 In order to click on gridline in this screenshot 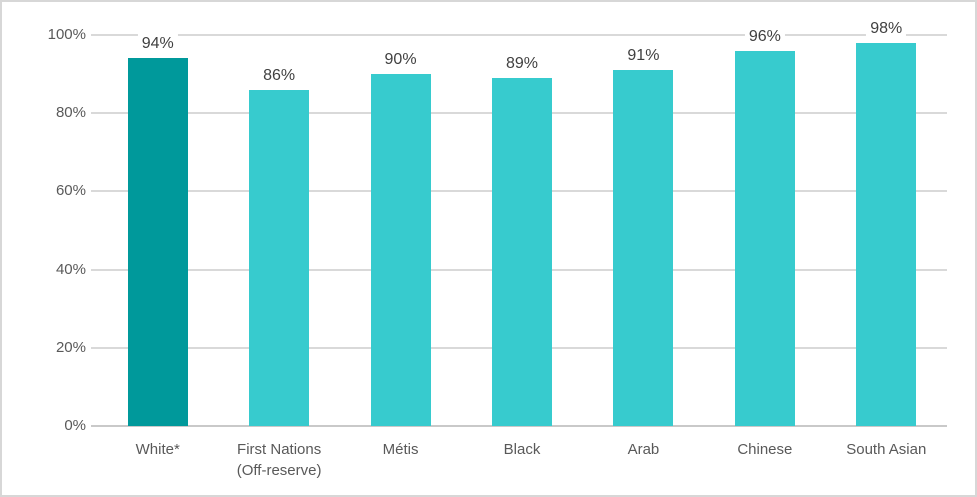, I will do `click(519, 35)`.